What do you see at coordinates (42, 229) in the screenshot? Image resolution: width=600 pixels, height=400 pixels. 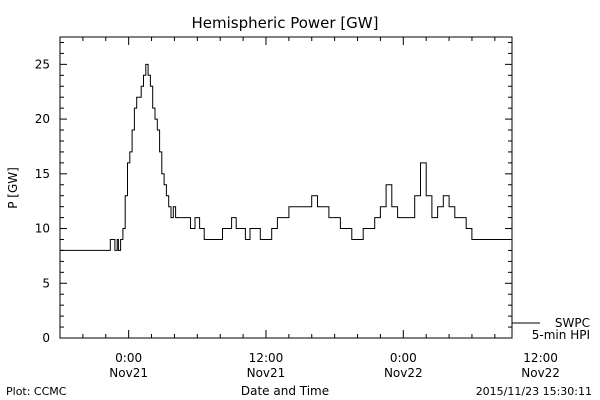 I see `y-tick-label: 10` at bounding box center [42, 229].